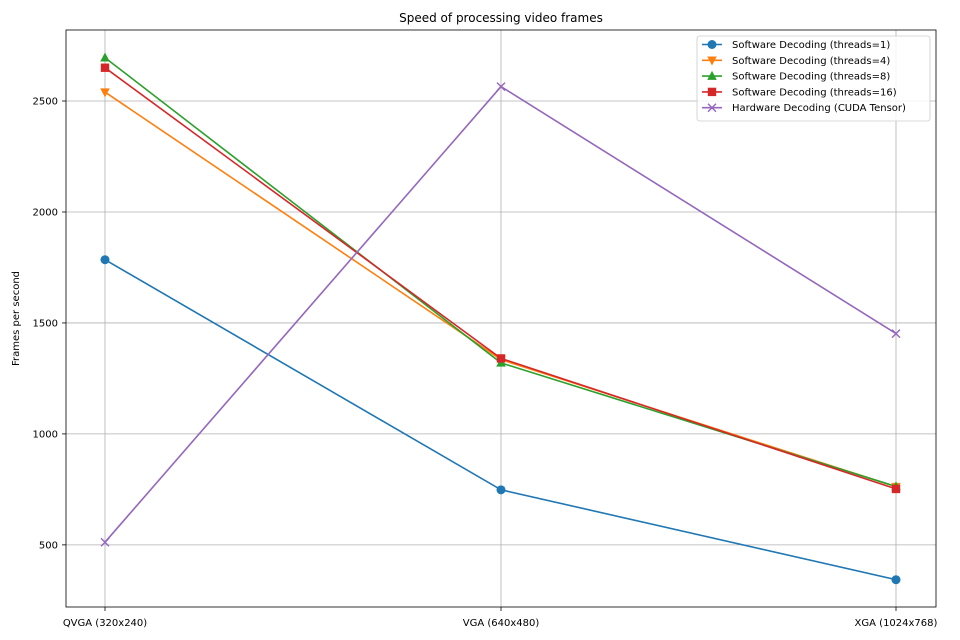  I want to click on legend-label: Software Decoding (threads=4), so click(811, 61).